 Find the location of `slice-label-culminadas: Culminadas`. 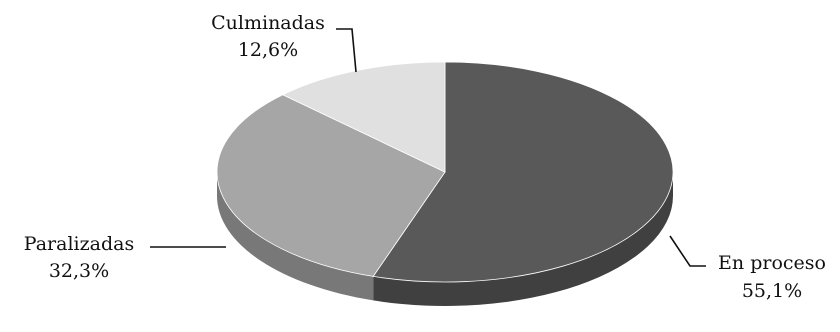

slice-label-culminadas: Culminadas is located at coordinates (268, 23).